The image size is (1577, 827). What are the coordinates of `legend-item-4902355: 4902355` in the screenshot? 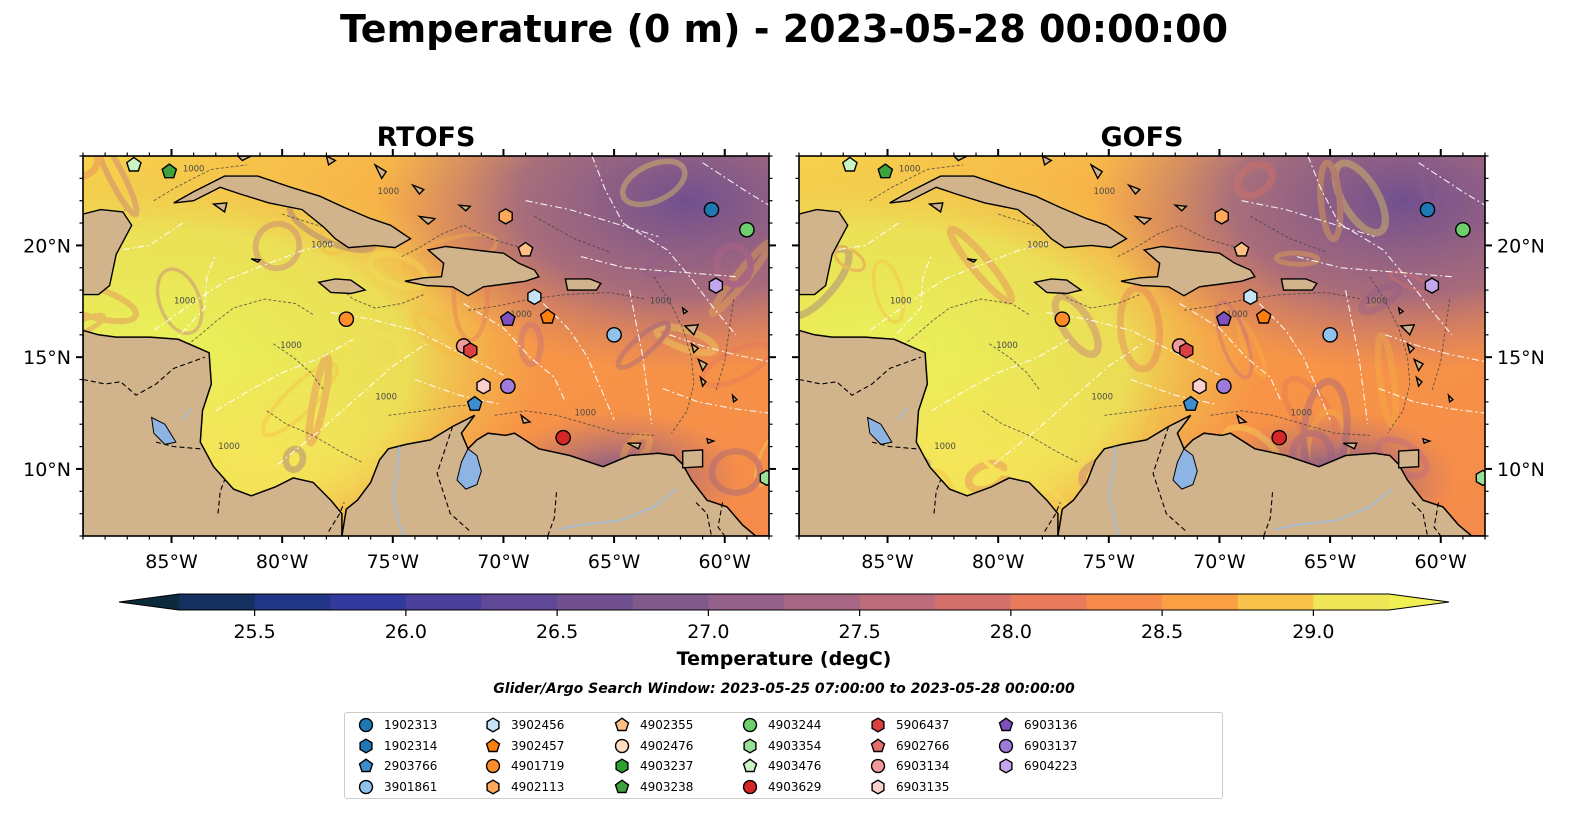 It's located at (653, 725).